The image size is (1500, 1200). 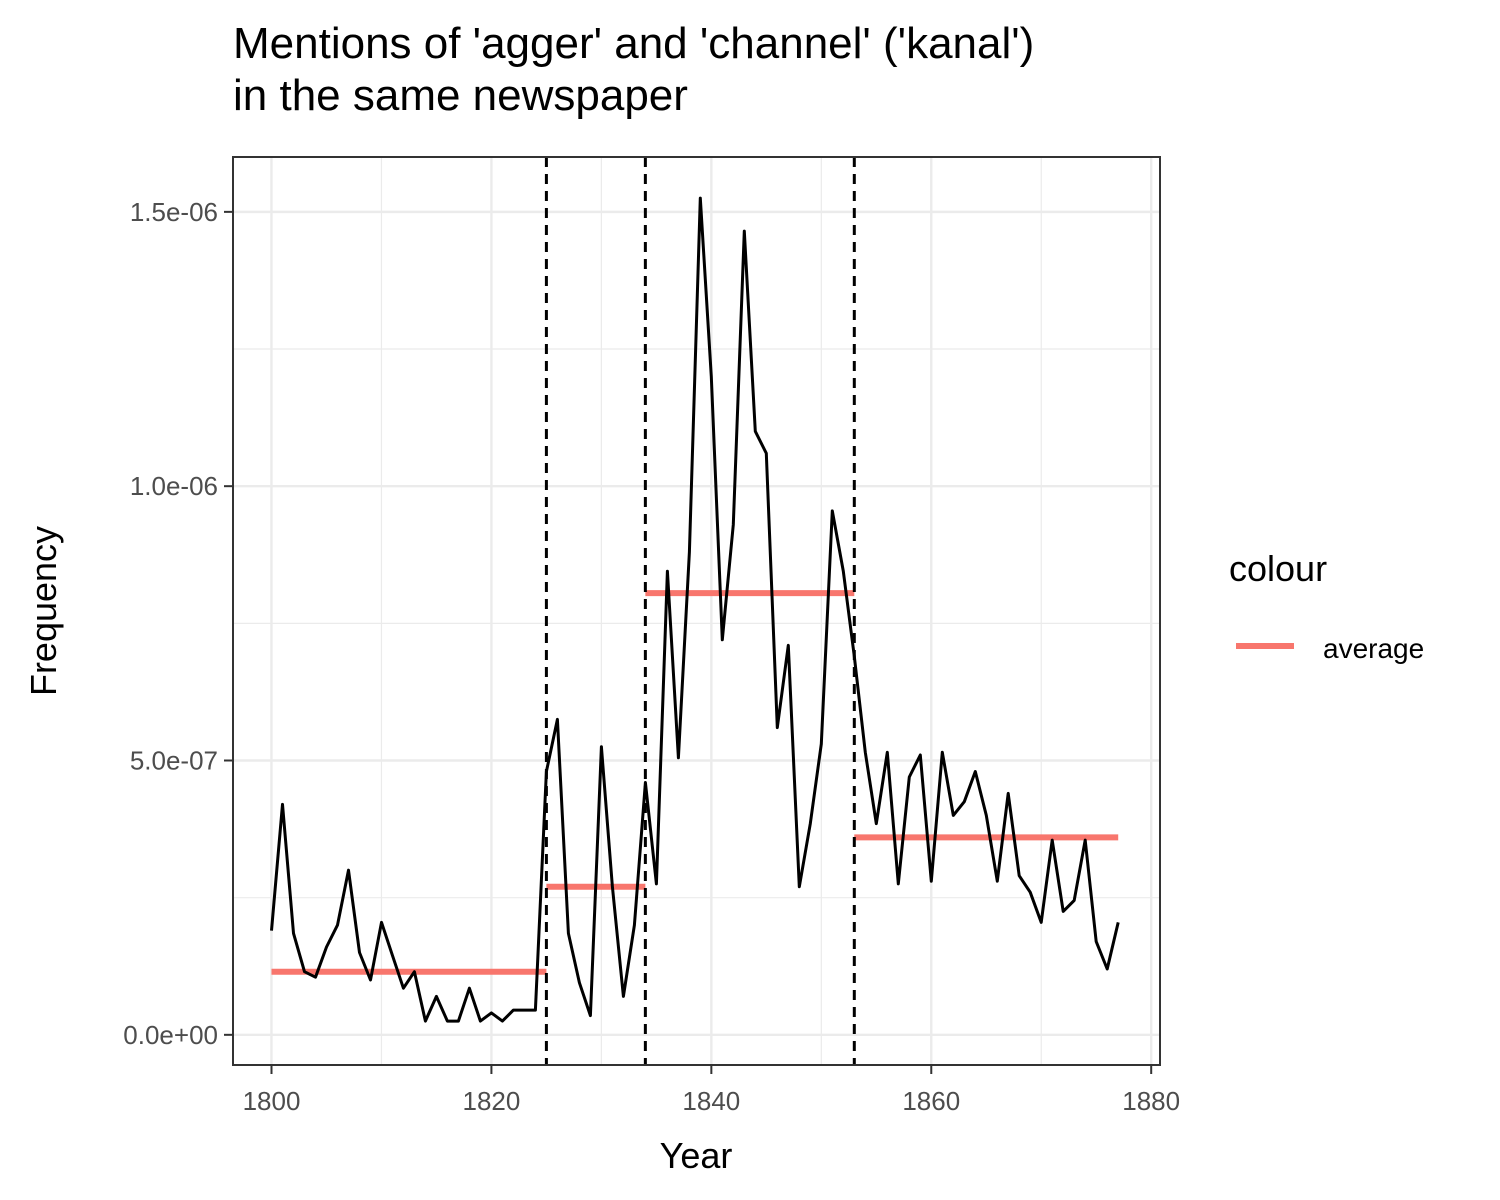 What do you see at coordinates (1373, 648) in the screenshot?
I see `legend-label-average: average` at bounding box center [1373, 648].